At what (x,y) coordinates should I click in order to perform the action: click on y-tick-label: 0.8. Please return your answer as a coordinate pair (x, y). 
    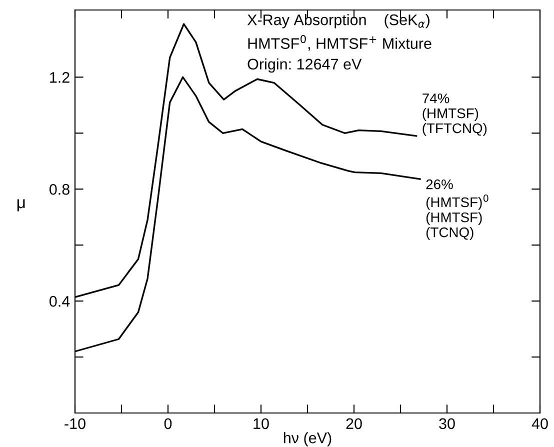
    Looking at the image, I should click on (60, 189).